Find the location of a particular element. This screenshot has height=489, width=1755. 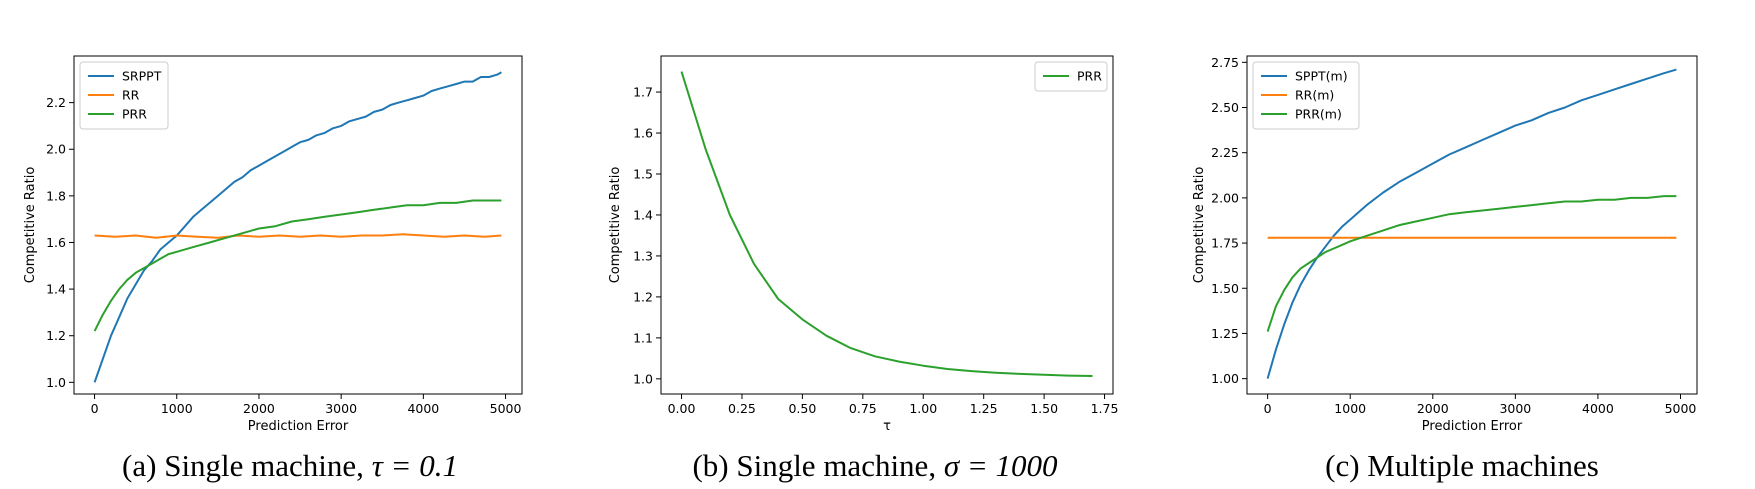

caption-a: (a) Single machine, τ = 0.1 is located at coordinates (290, 466).